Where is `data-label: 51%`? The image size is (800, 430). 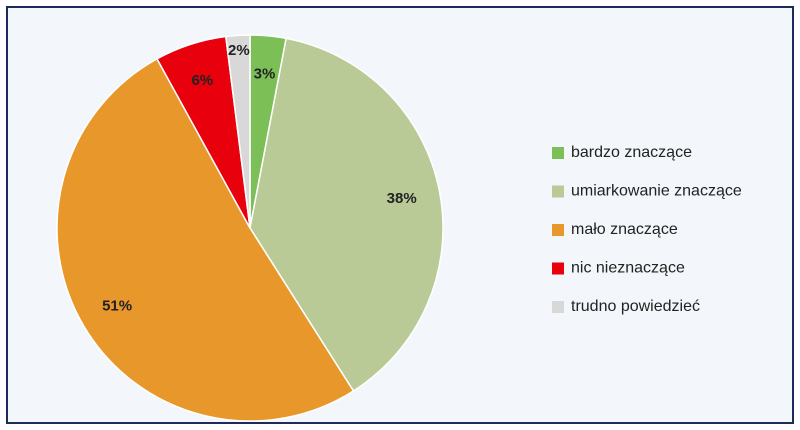
data-label: 51% is located at coordinates (117, 306).